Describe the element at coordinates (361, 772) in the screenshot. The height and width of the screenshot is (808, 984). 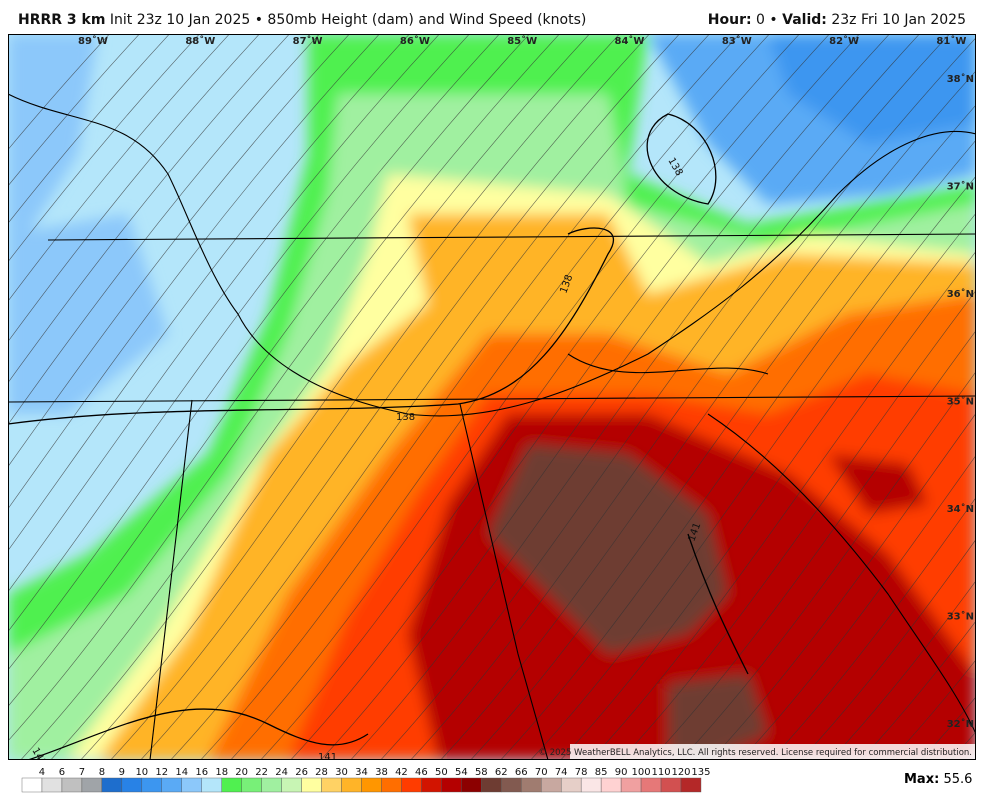
I see `colorbar-label: 34` at that location.